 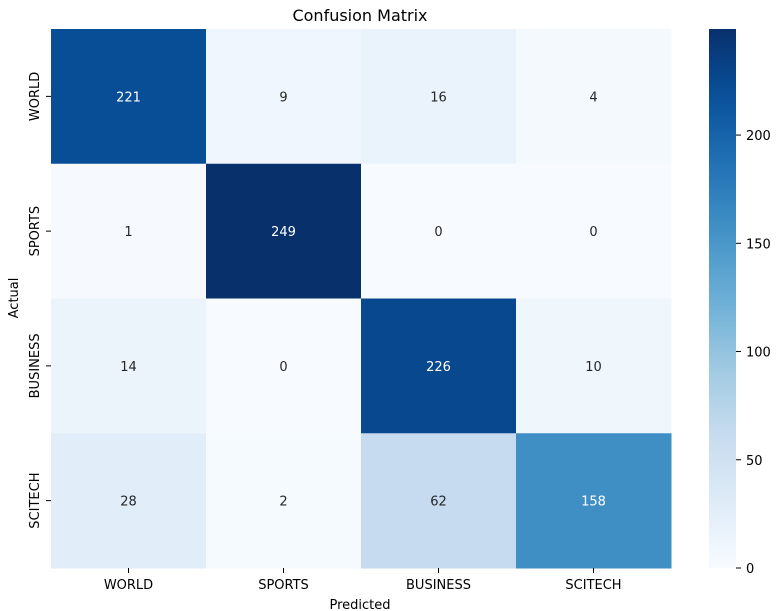 I want to click on cell-value-1-0: 1, so click(x=128, y=232).